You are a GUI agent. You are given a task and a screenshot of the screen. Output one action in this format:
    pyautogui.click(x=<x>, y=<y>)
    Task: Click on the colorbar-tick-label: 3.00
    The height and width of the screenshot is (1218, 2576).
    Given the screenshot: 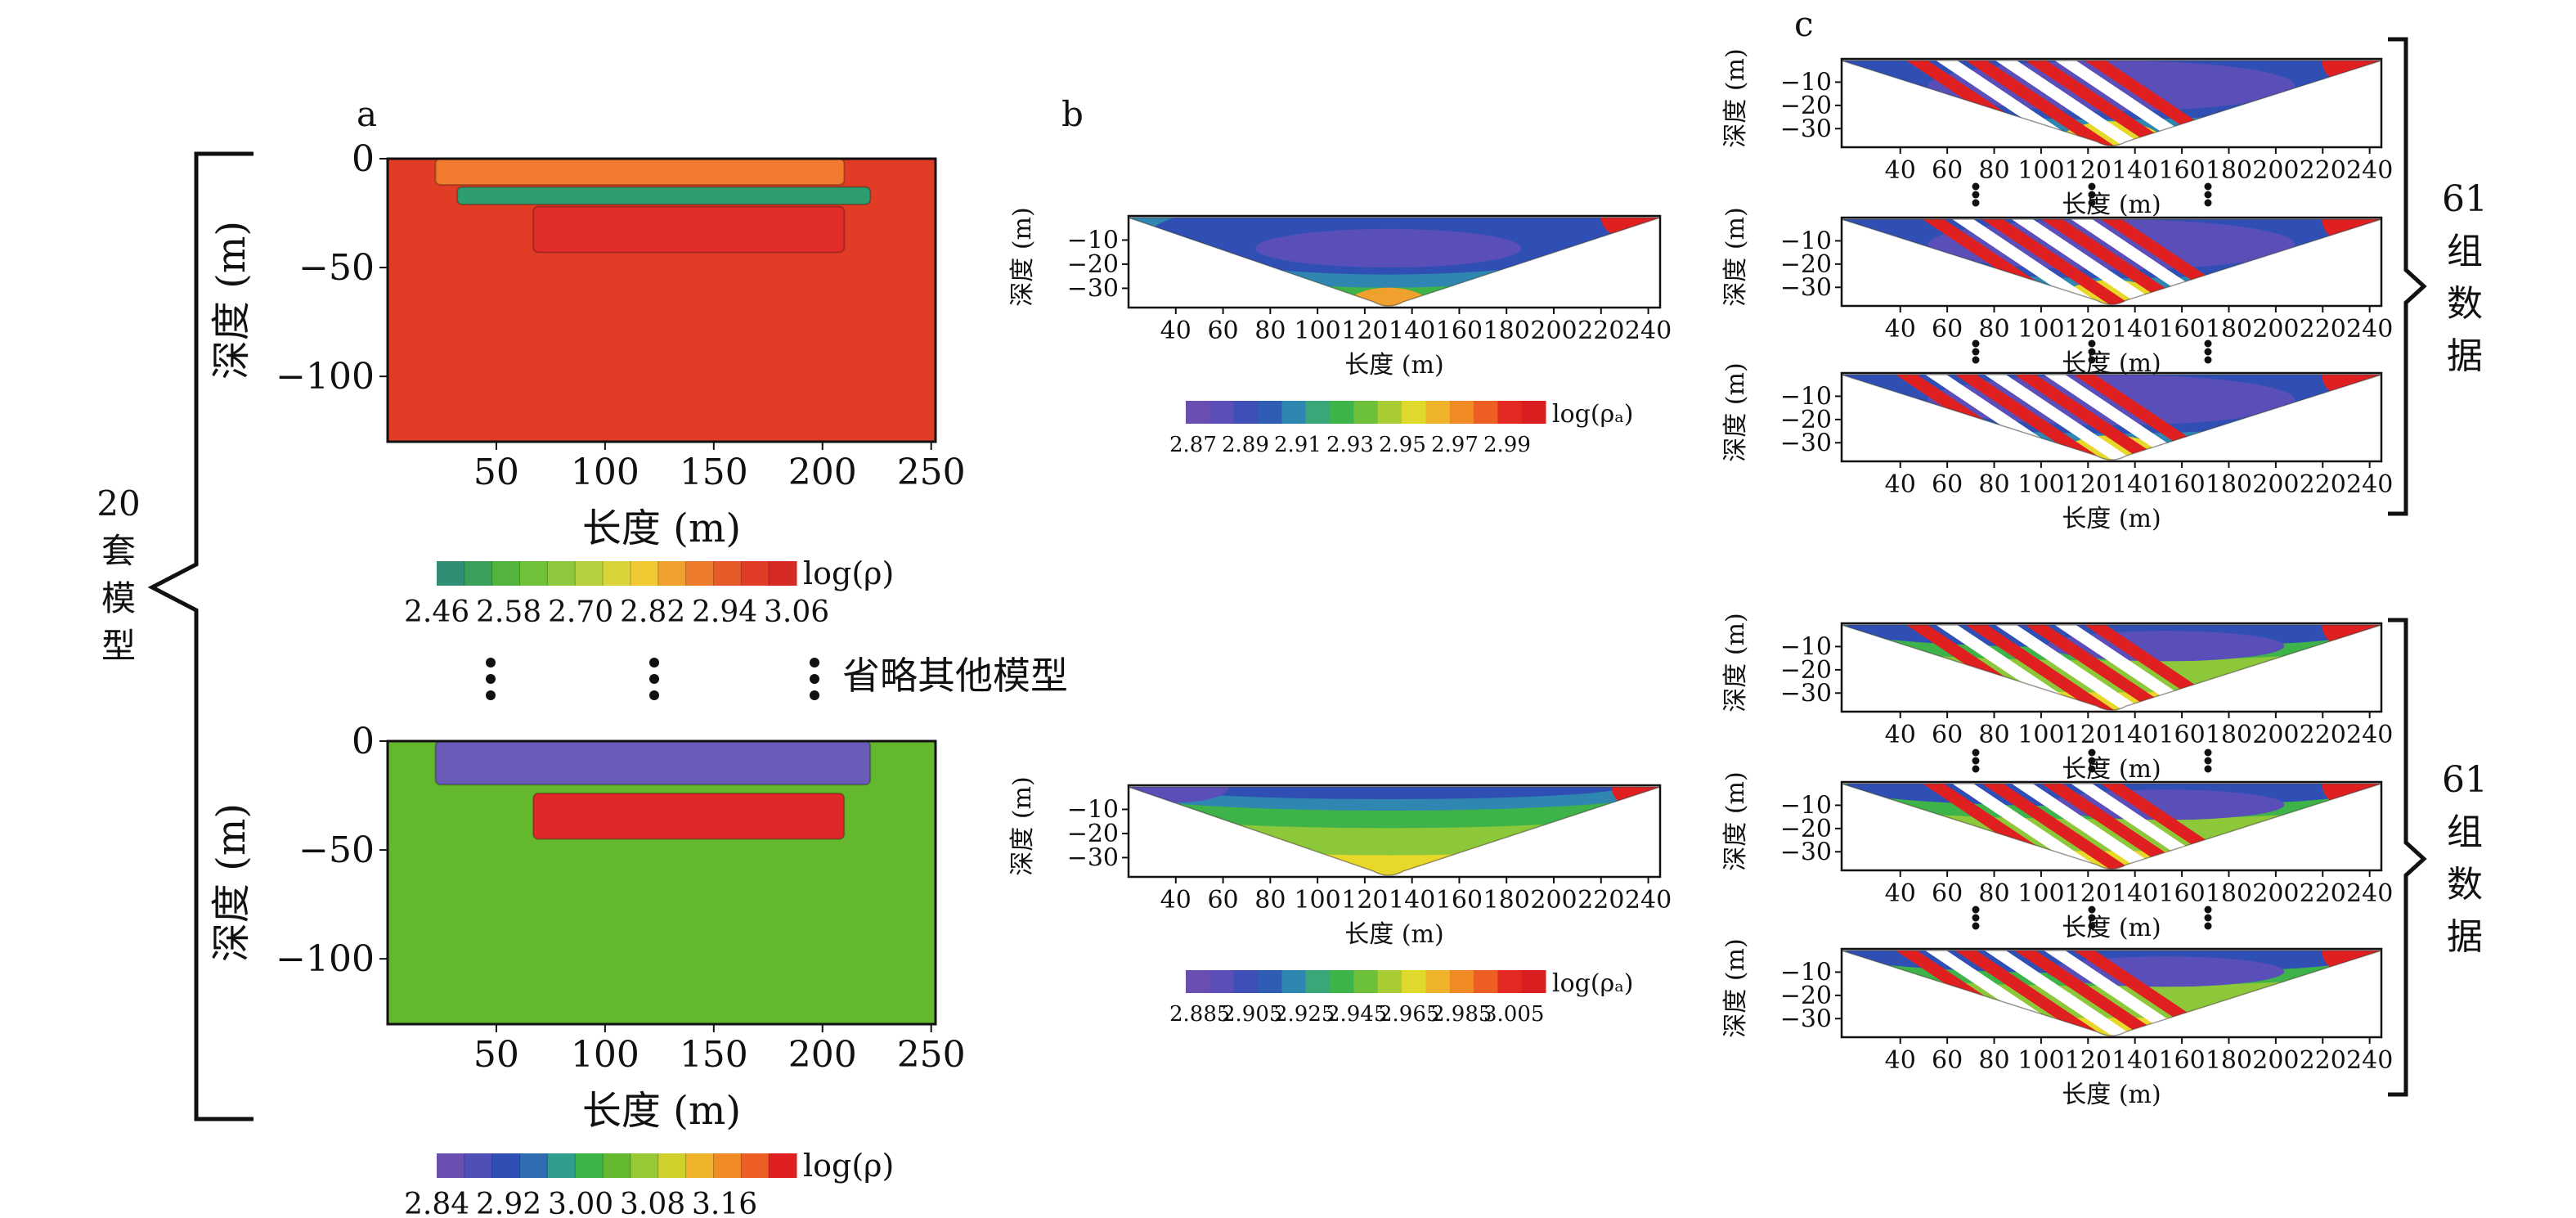 What is the action you would take?
    pyautogui.click(x=580, y=1203)
    